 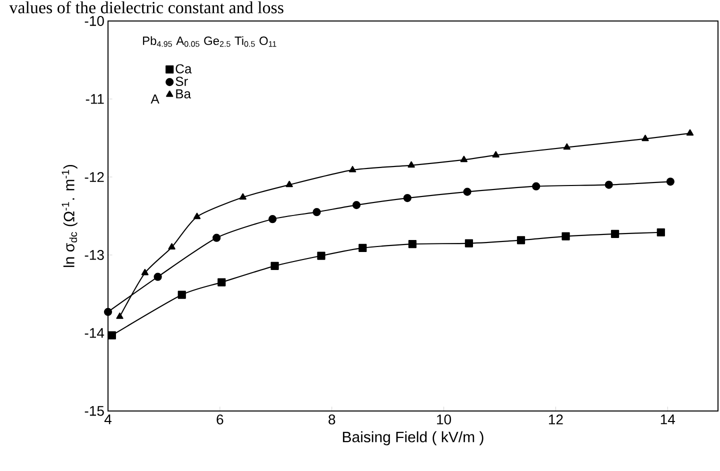 What do you see at coordinates (184, 93) in the screenshot?
I see `legend-label: Ba` at bounding box center [184, 93].